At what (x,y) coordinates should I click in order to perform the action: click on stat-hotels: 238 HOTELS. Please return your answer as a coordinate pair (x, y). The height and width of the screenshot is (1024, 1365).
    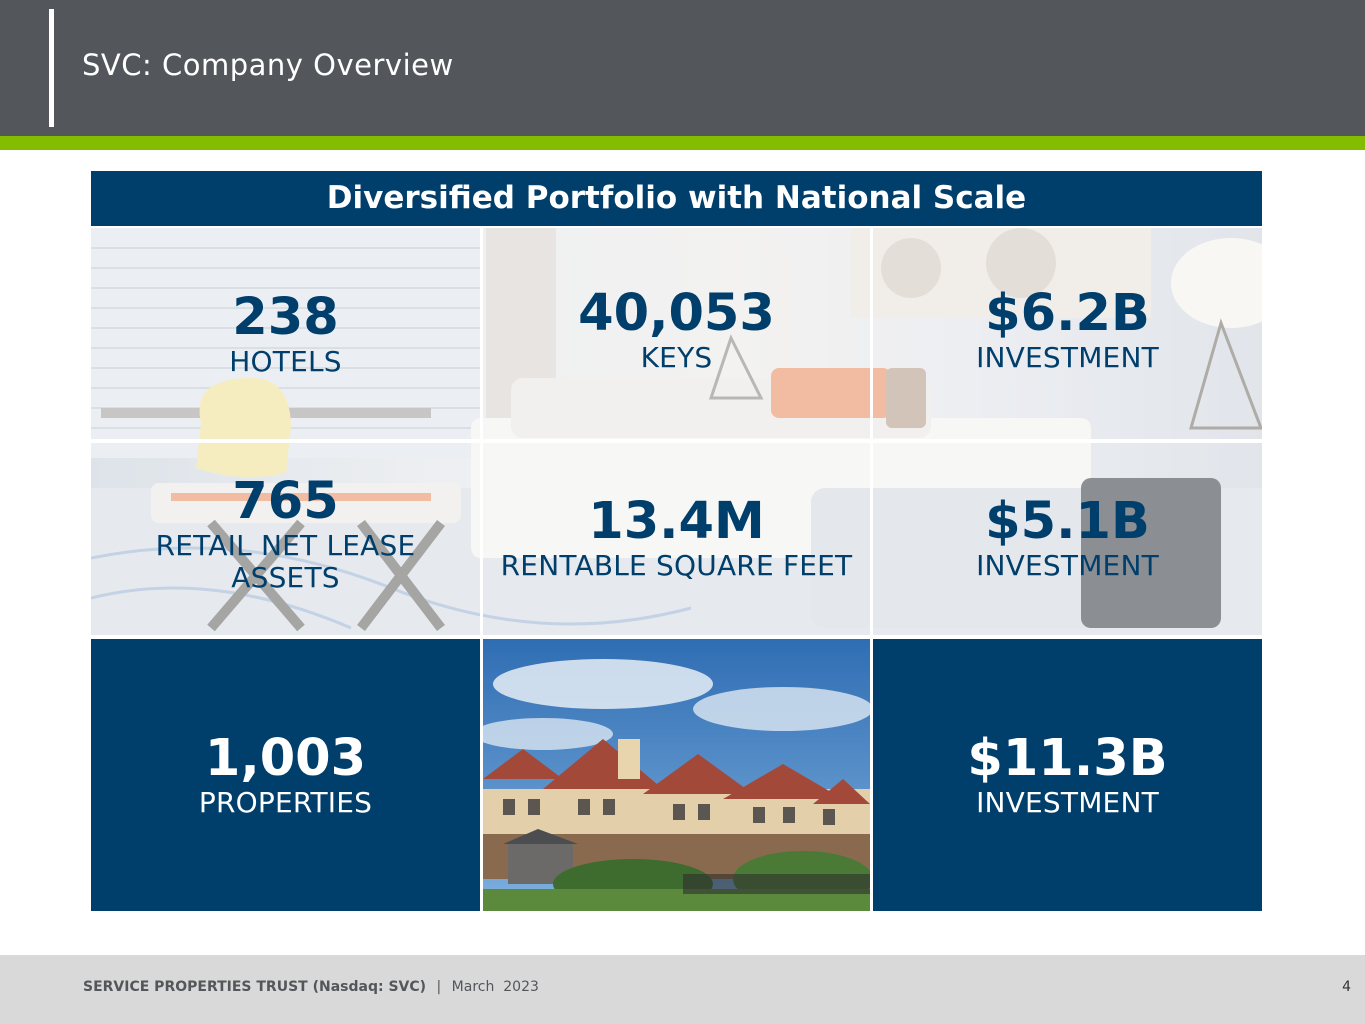
    Looking at the image, I should click on (285, 334).